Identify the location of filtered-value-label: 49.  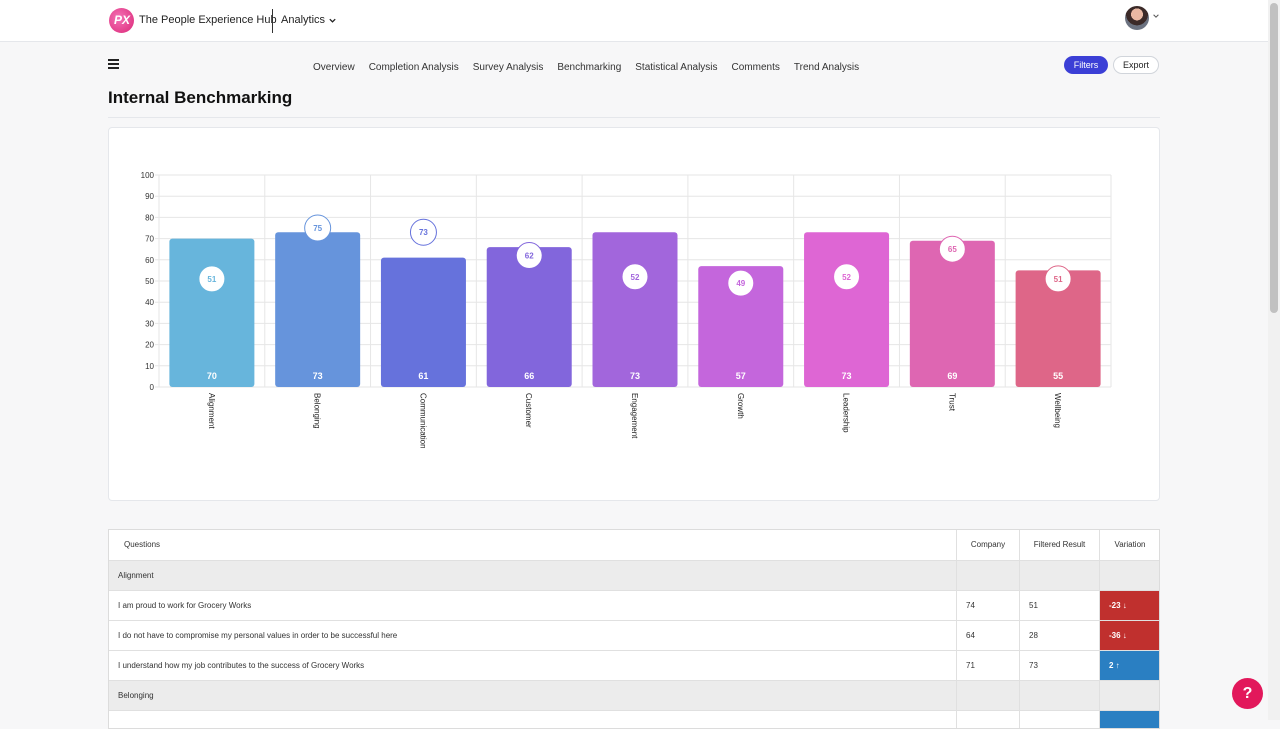
(740, 283).